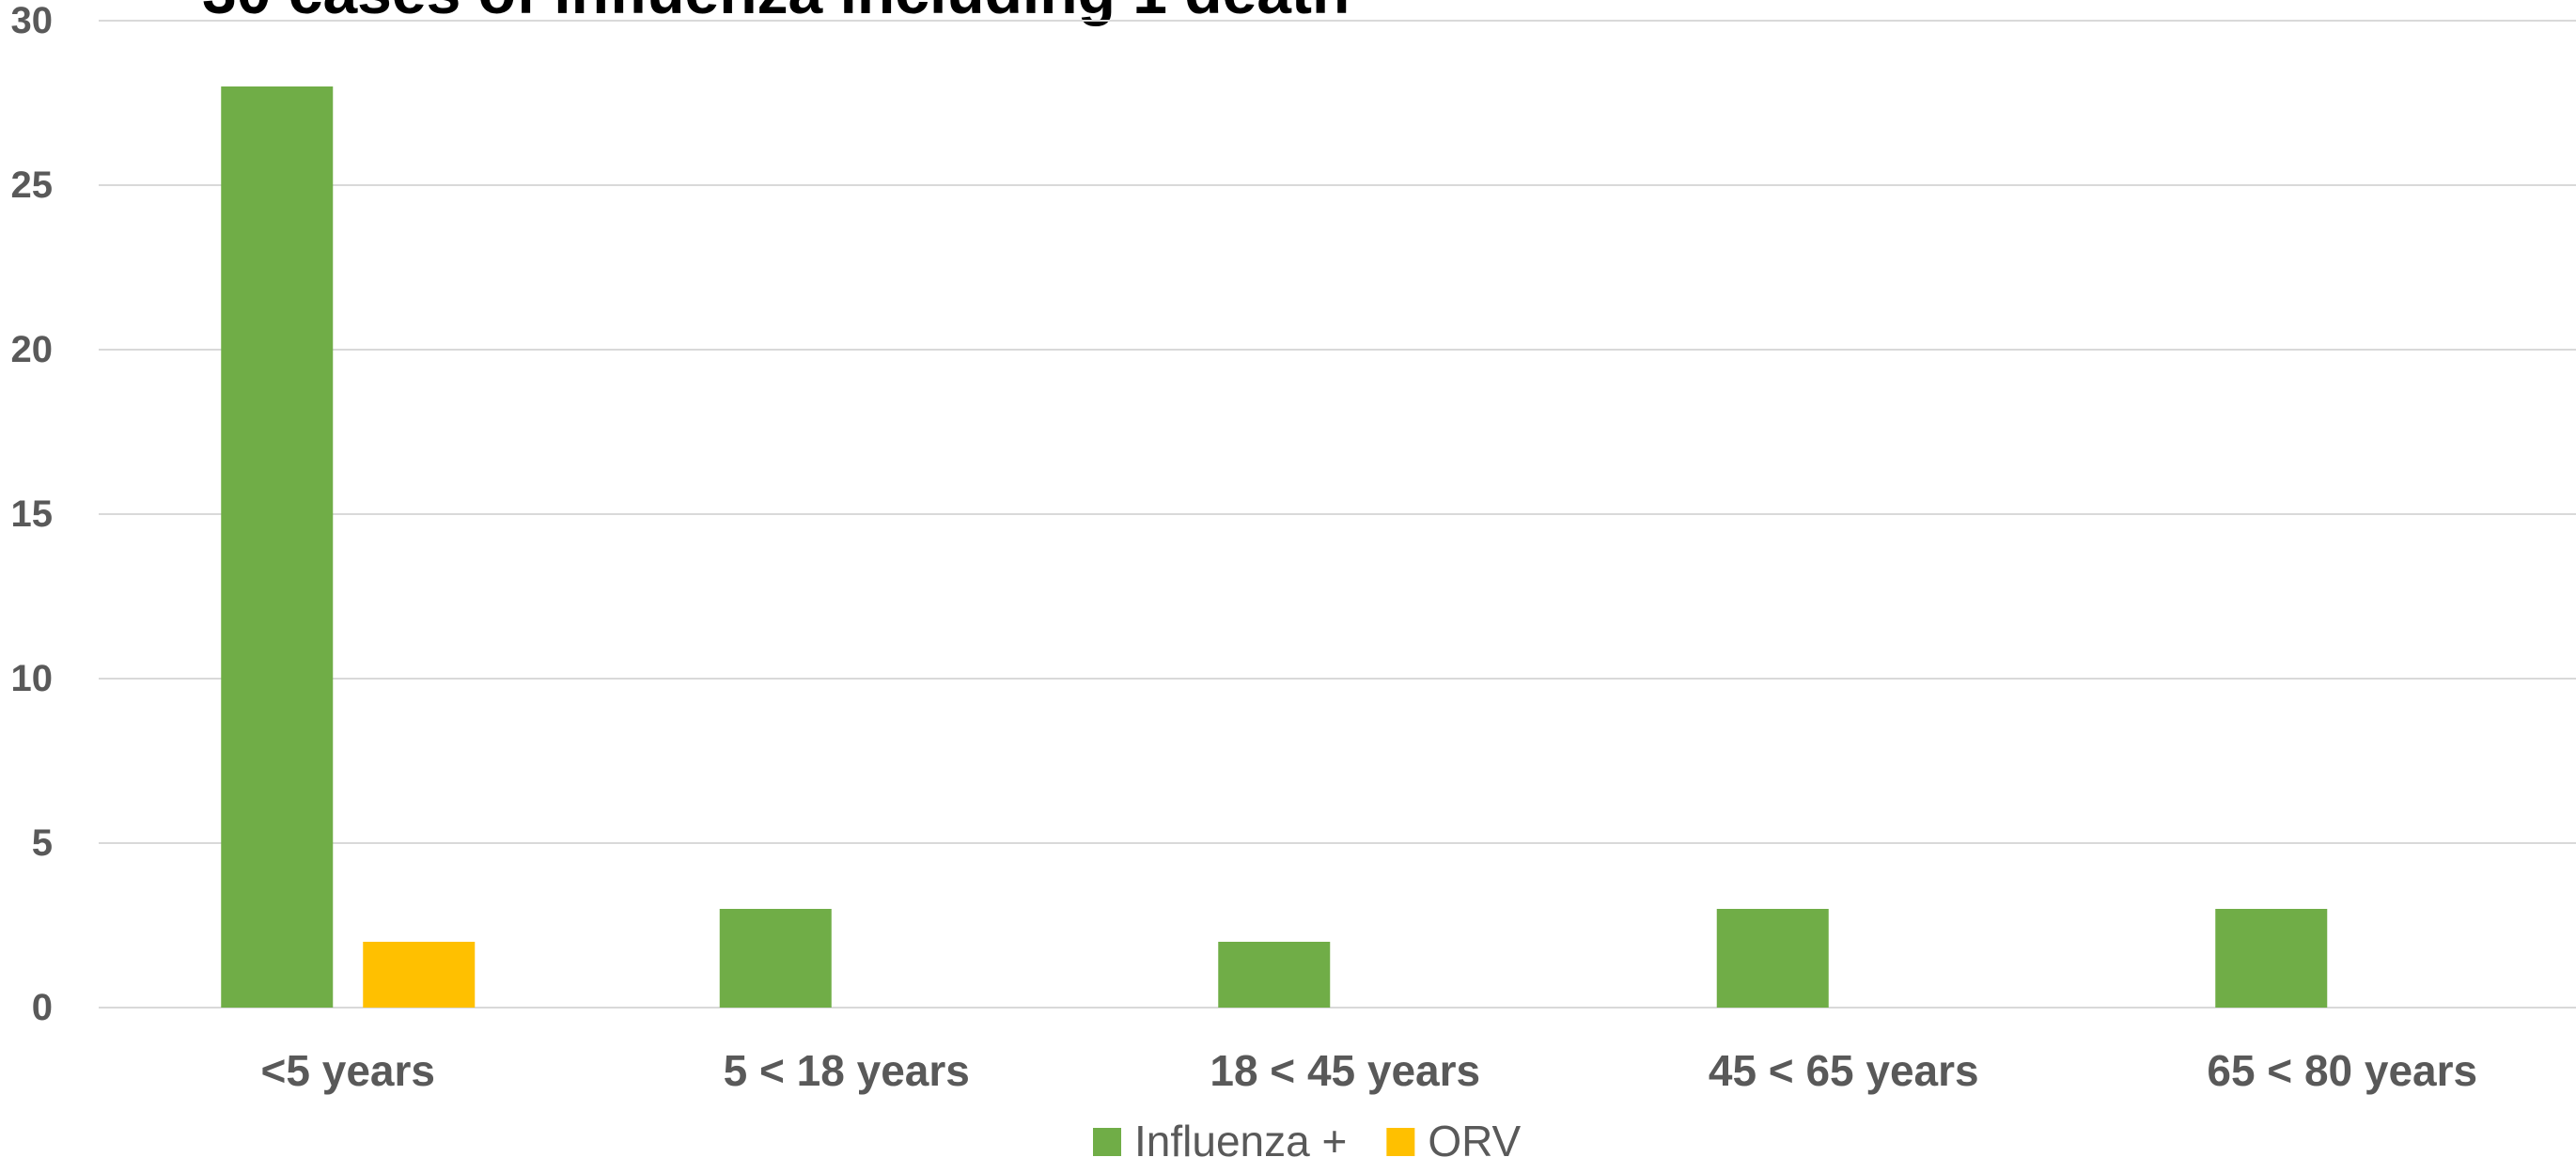  I want to click on legend: Influenza + ORV, so click(1307, 1141).